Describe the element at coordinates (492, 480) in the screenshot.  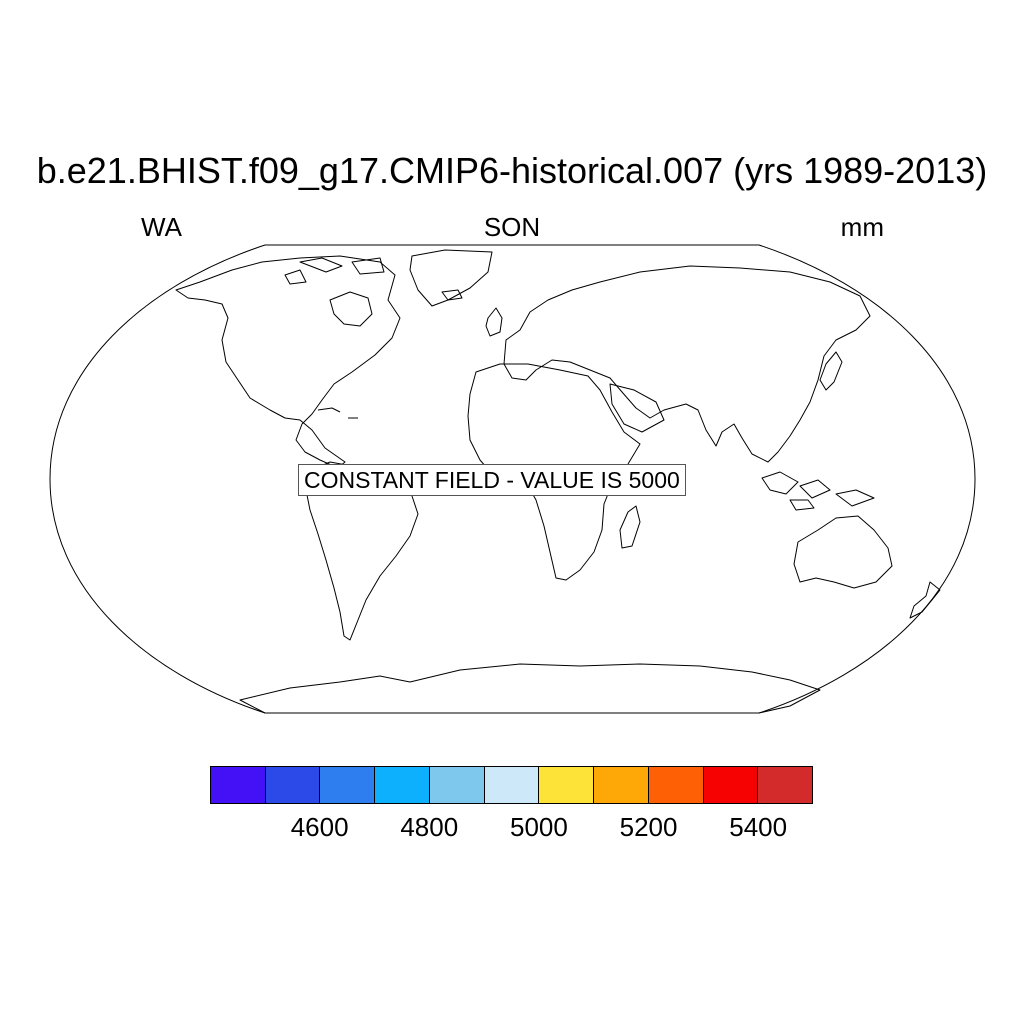
I see `constant-field-notice: CONSTANT FIELD - VALUE IS 5000` at that location.